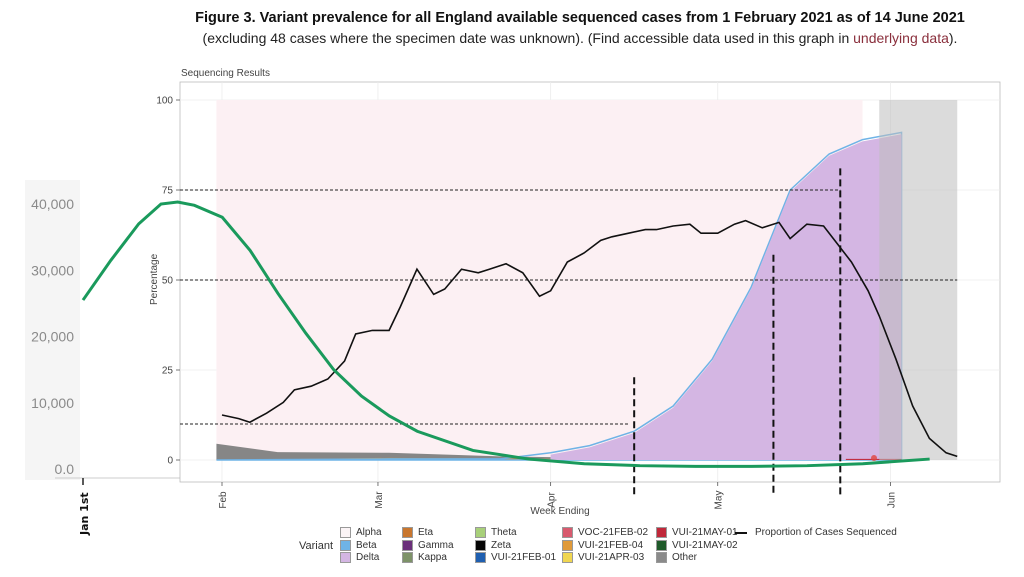  I want to click on legend-item: VUI-21FEB-04, so click(603, 545).